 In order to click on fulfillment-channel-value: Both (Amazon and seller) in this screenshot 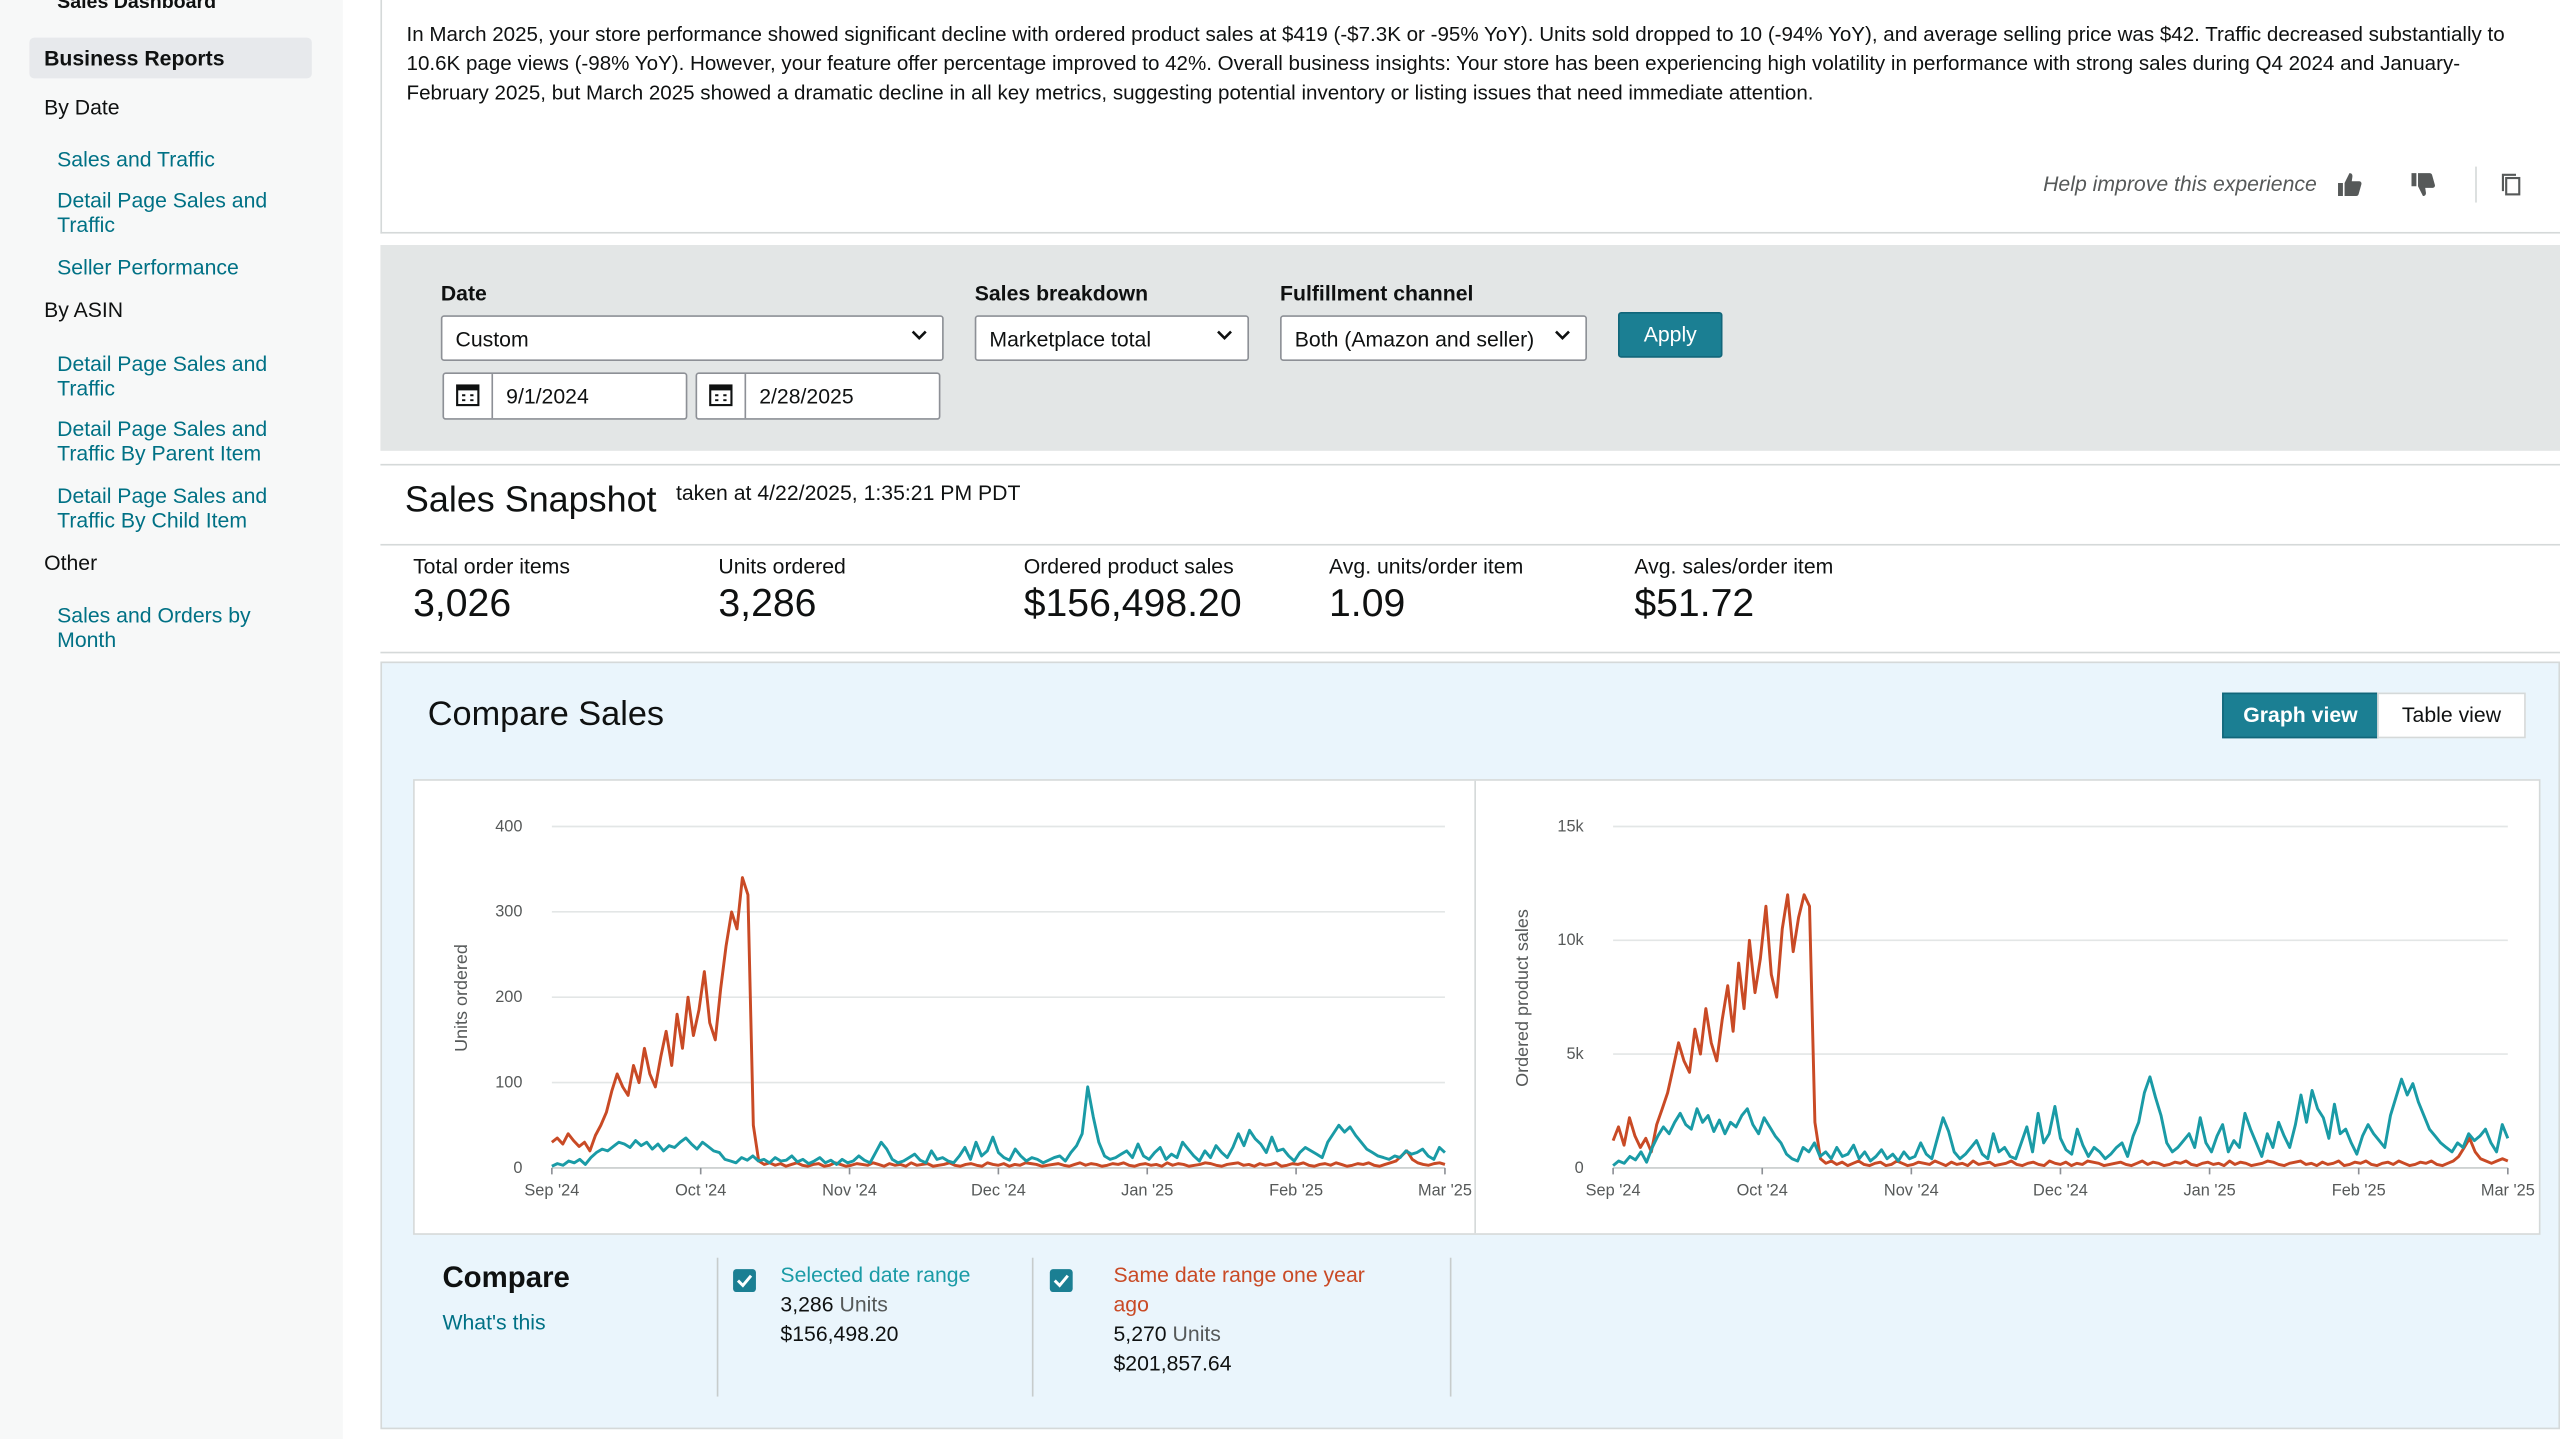, I will do `click(1414, 339)`.